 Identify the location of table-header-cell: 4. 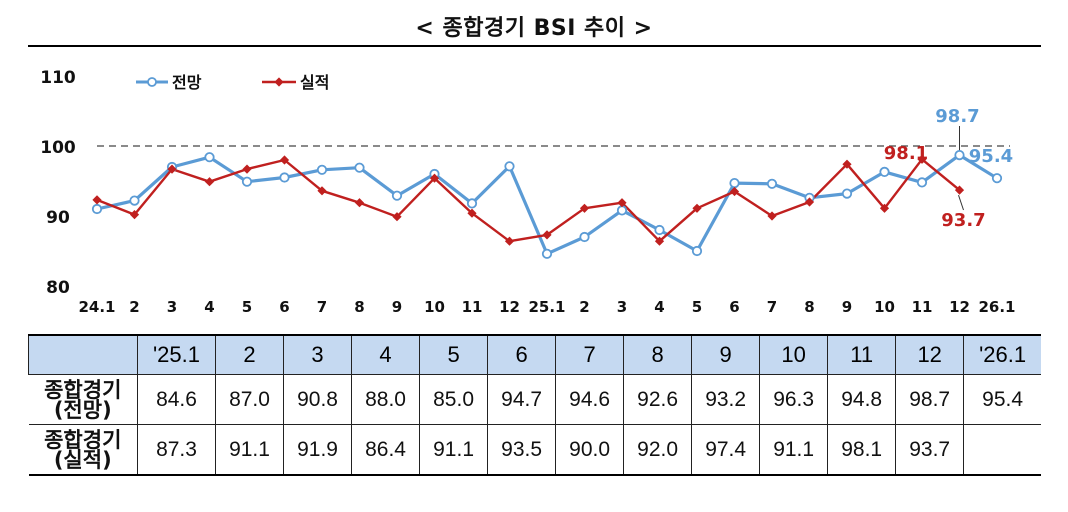
(386, 354).